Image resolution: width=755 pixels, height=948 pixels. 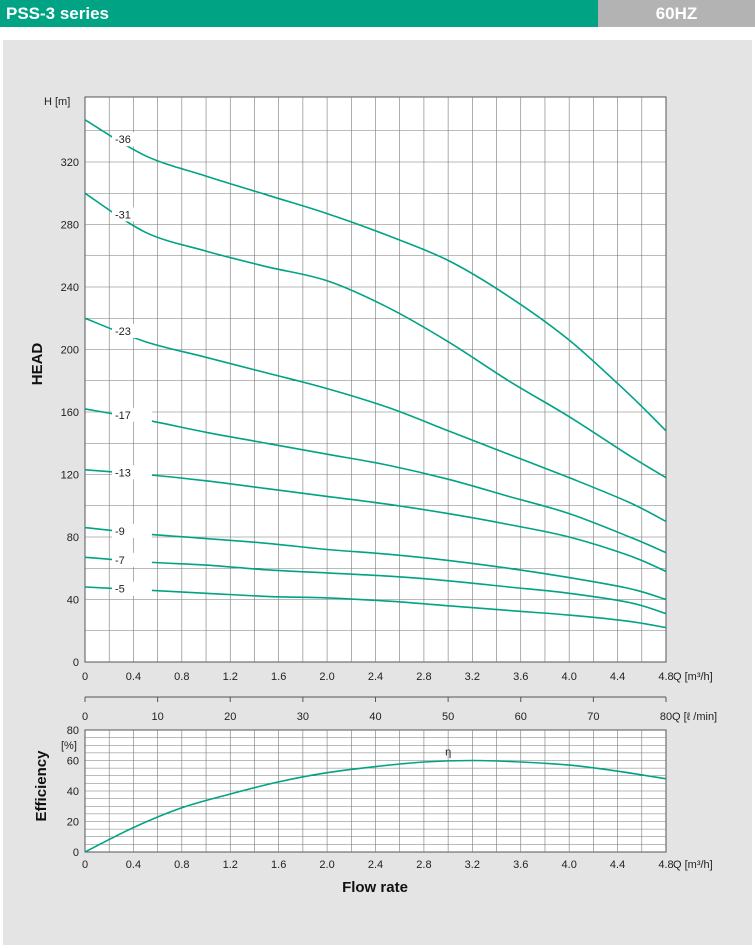 I want to click on head-y-unit: H [m], so click(x=57, y=102).